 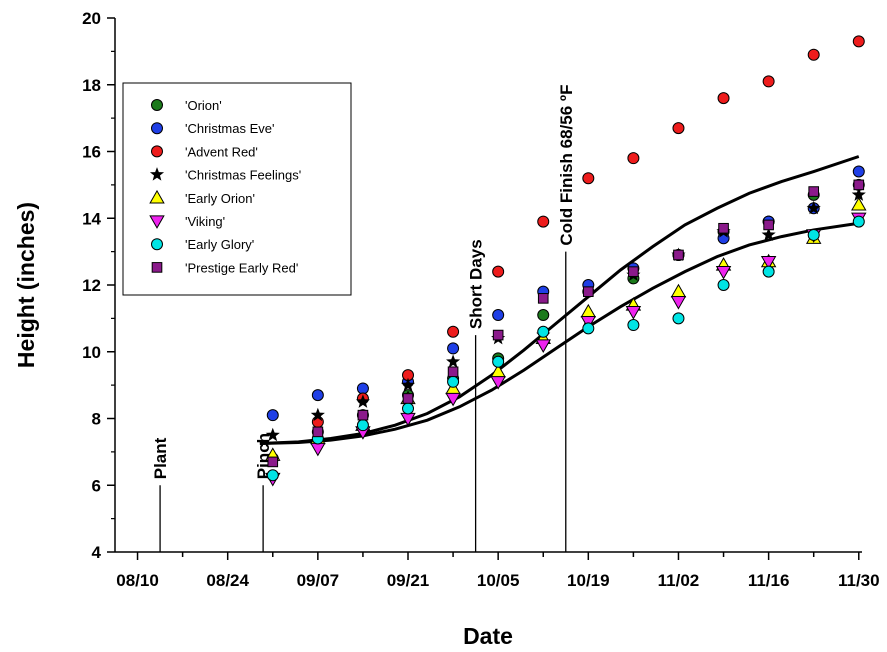 What do you see at coordinates (96, 419) in the screenshot?
I see `y-tick-label: 8` at bounding box center [96, 419].